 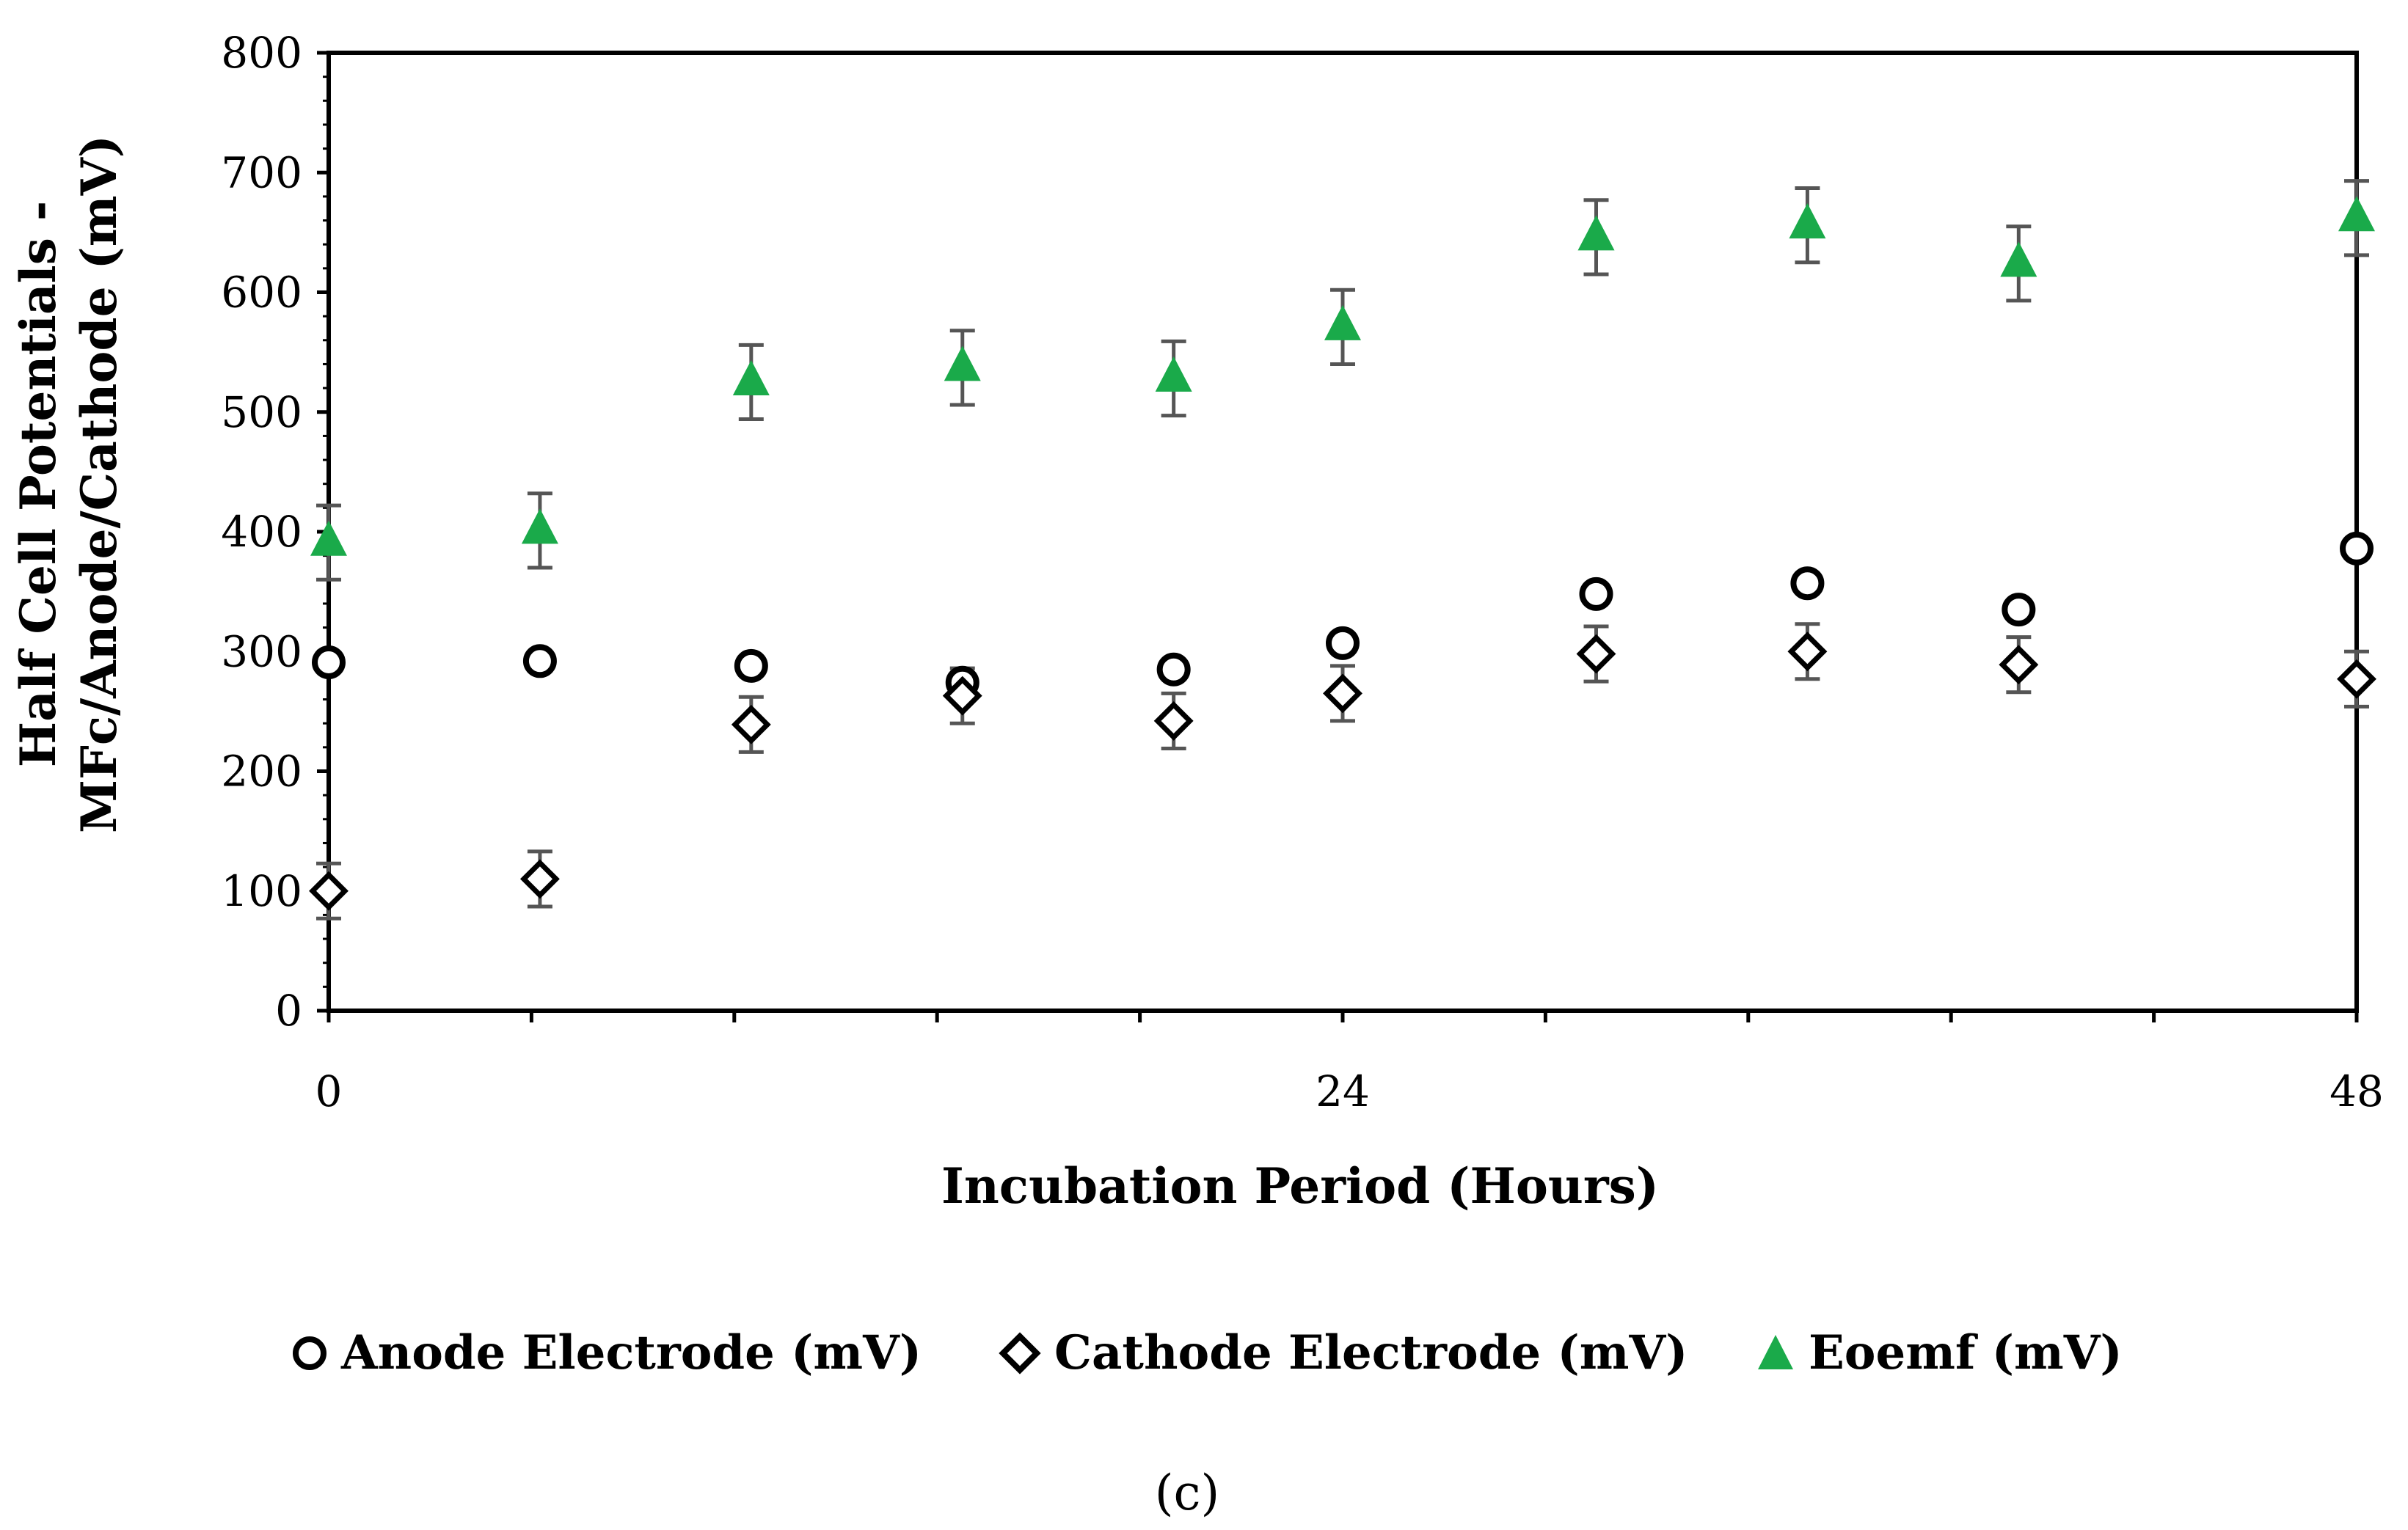 I want to click on x-axis-ticks: 0 24 48, so click(x=1349, y=1063).